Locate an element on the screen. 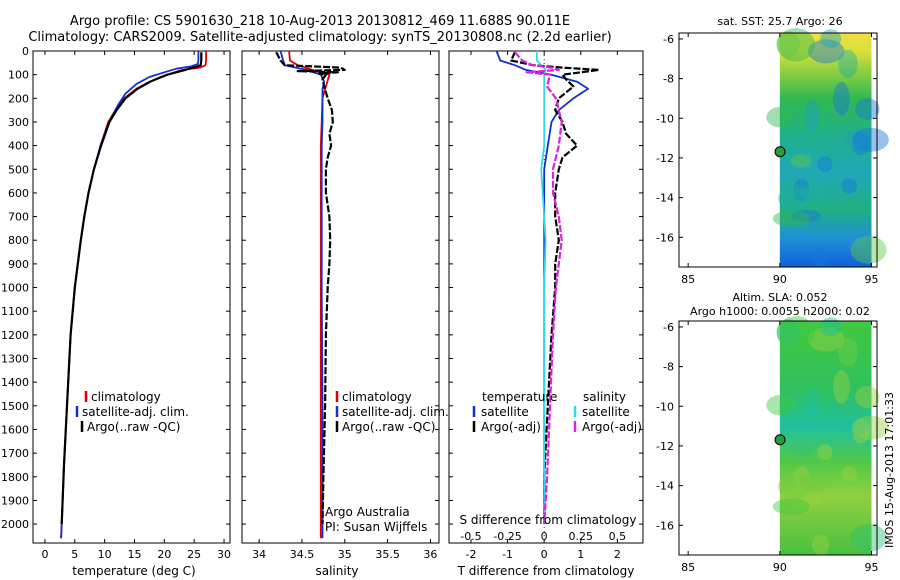 The image size is (900, 580). depth-tick-label: 1300 is located at coordinates (15, 359).